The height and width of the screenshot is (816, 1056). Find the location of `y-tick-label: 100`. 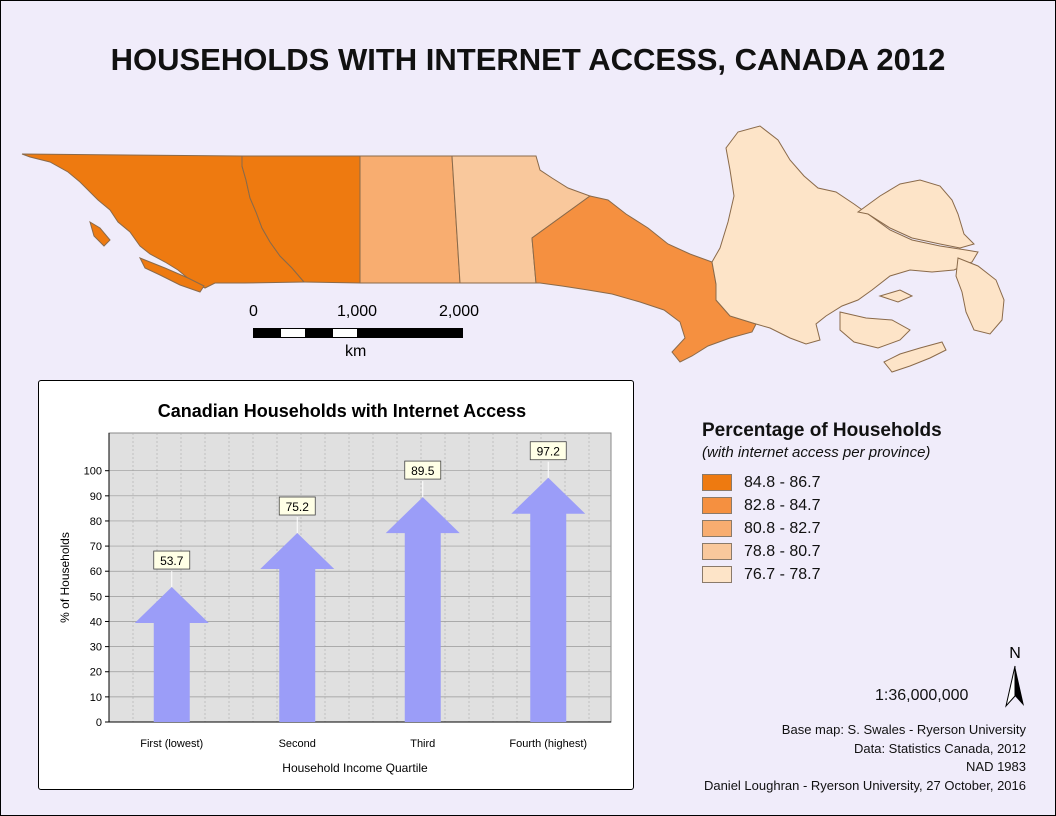

y-tick-label: 100 is located at coordinates (93, 472).